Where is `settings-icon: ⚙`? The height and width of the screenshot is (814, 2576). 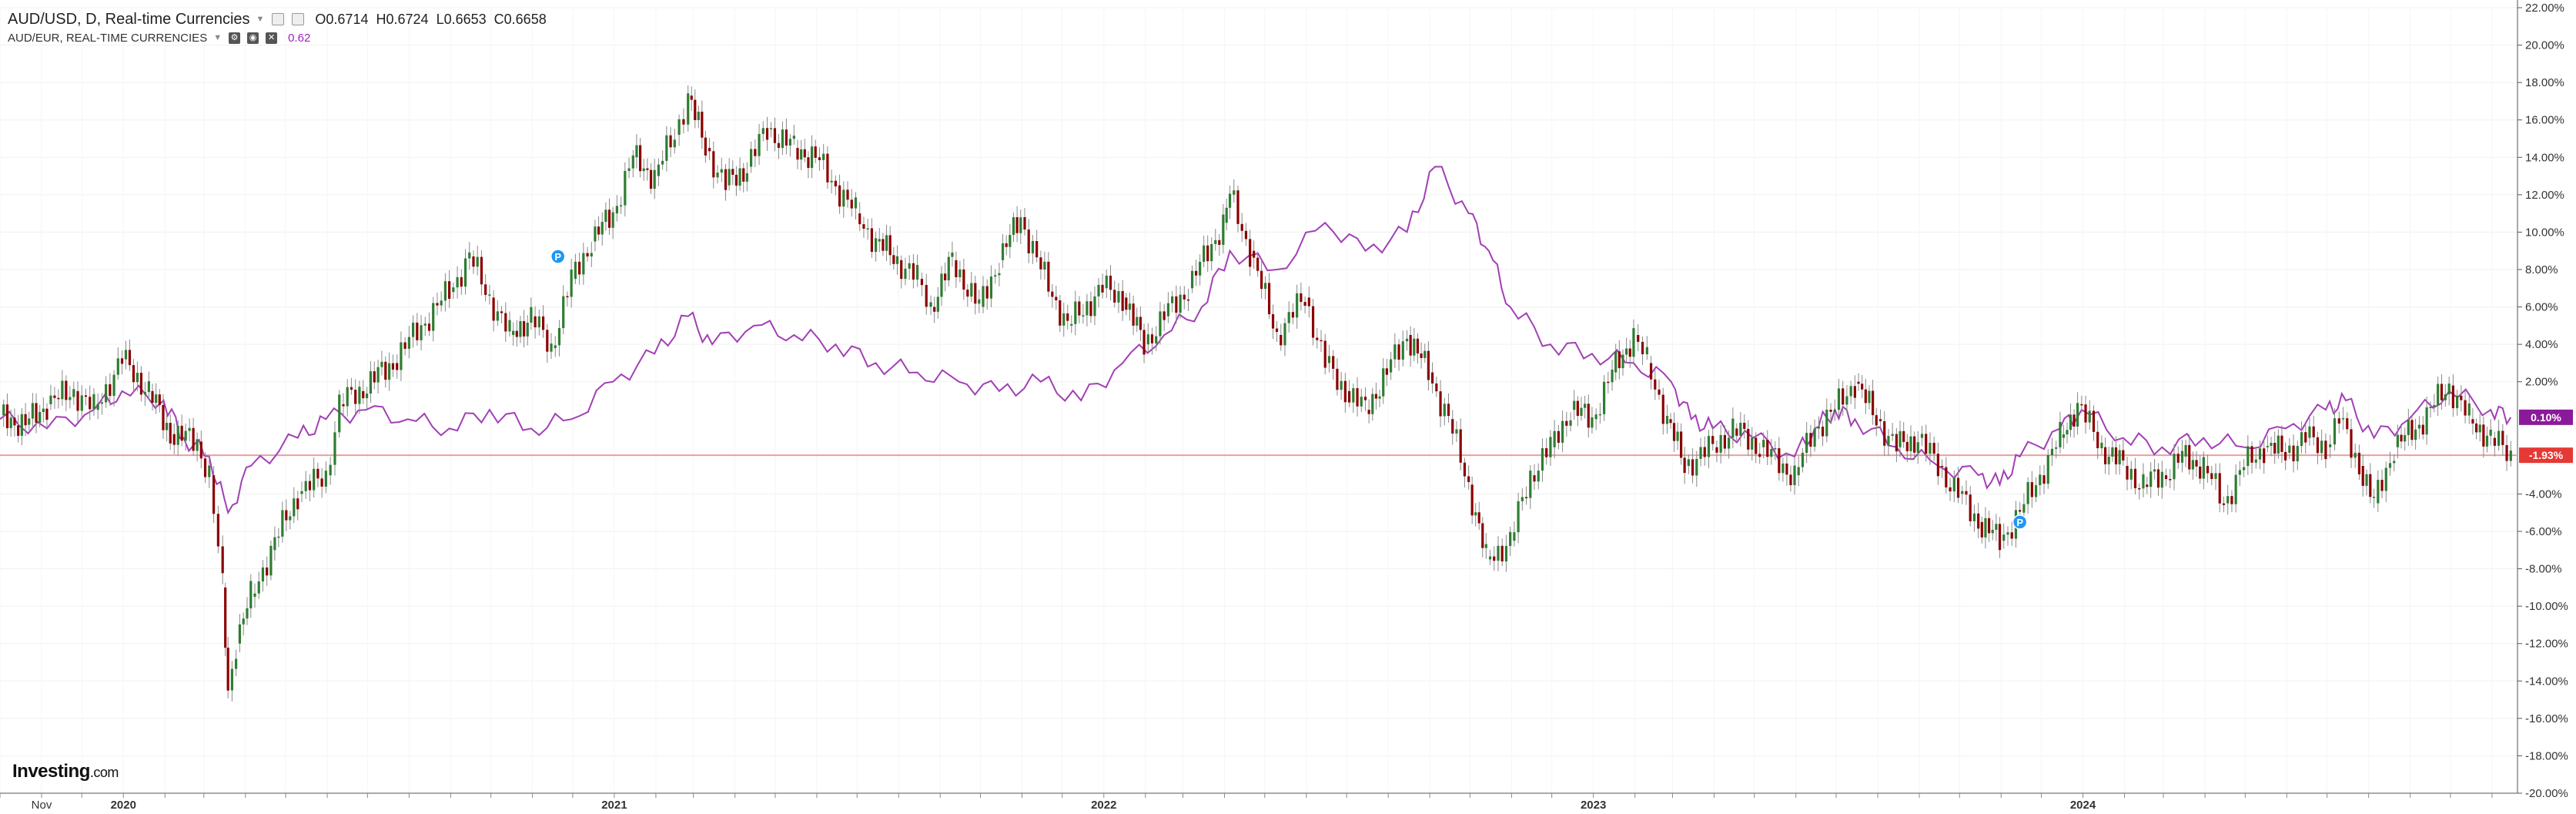
settings-icon: ⚙ is located at coordinates (235, 38).